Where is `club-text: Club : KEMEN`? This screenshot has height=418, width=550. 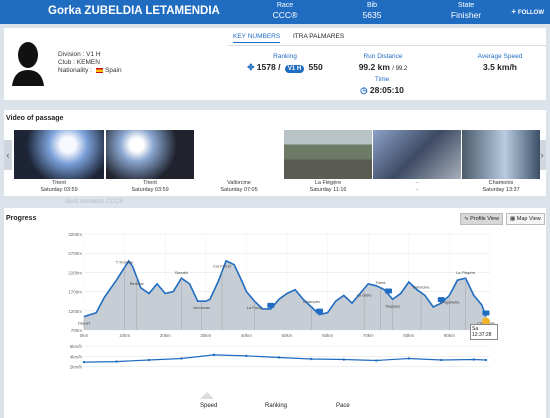
club-text: Club : KEMEN is located at coordinates (79, 62).